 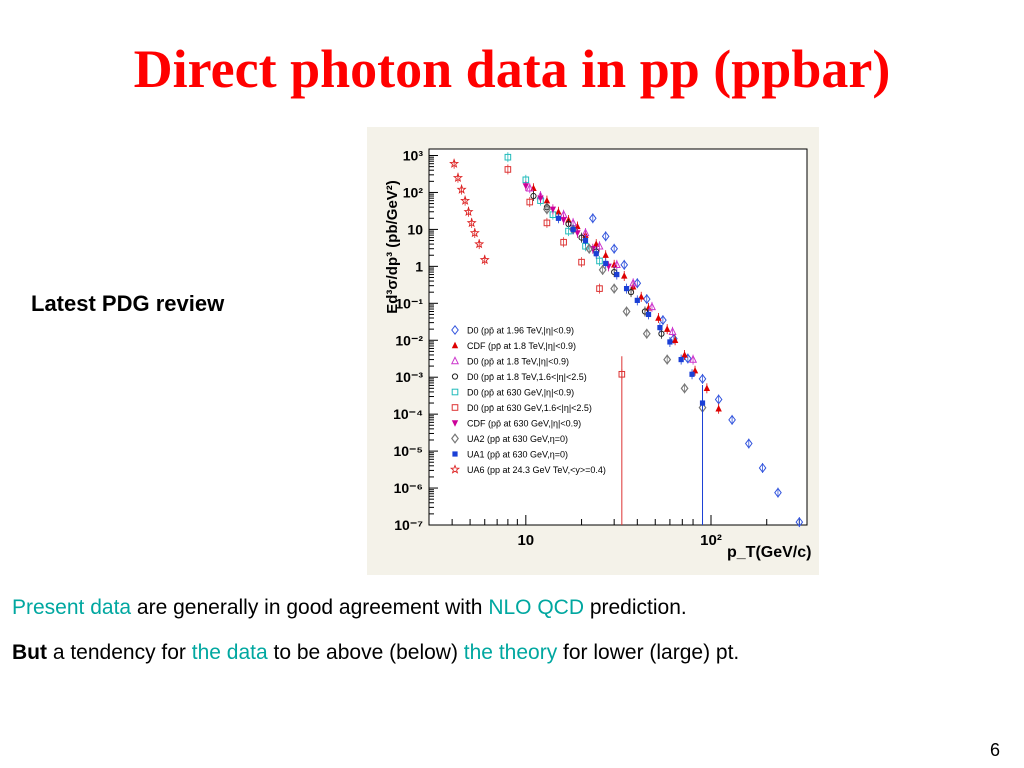 I want to click on y-tick-label: 1, so click(x=419, y=266).